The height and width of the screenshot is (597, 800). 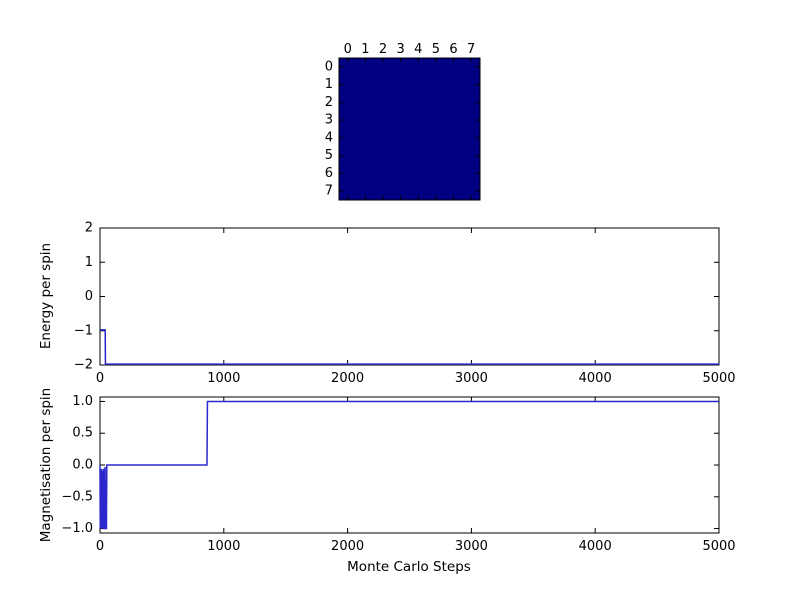 I want to click on heatmap-col-tick-label: 6, so click(x=453, y=49).